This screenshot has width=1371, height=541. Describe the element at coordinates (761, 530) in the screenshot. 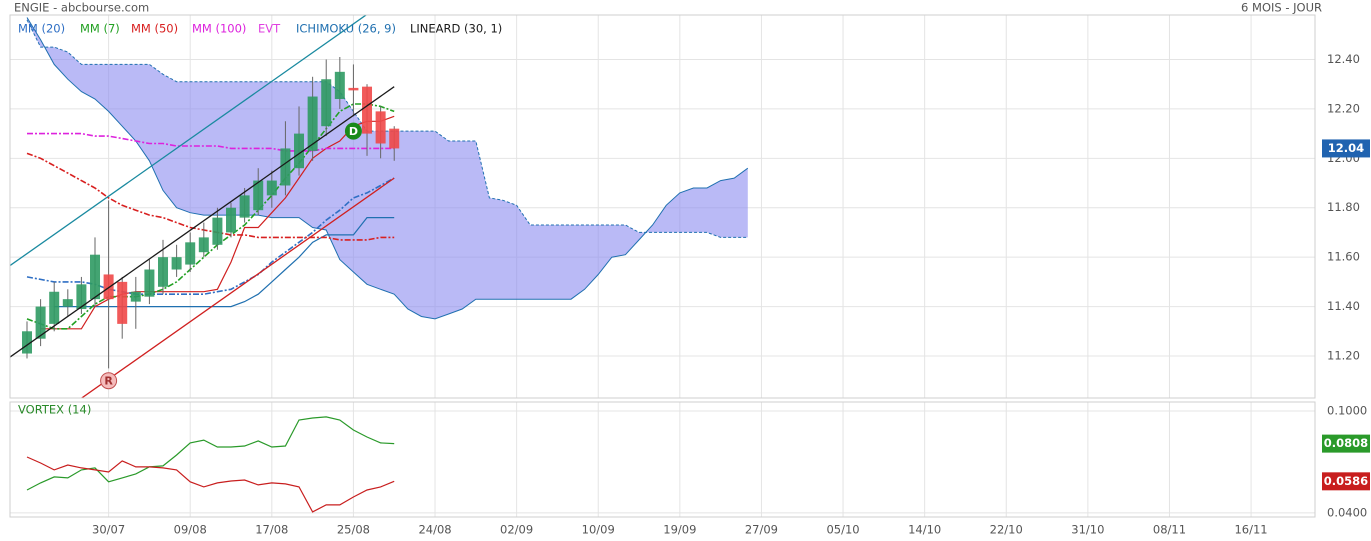

I see `x-tick-label: 27/09` at that location.